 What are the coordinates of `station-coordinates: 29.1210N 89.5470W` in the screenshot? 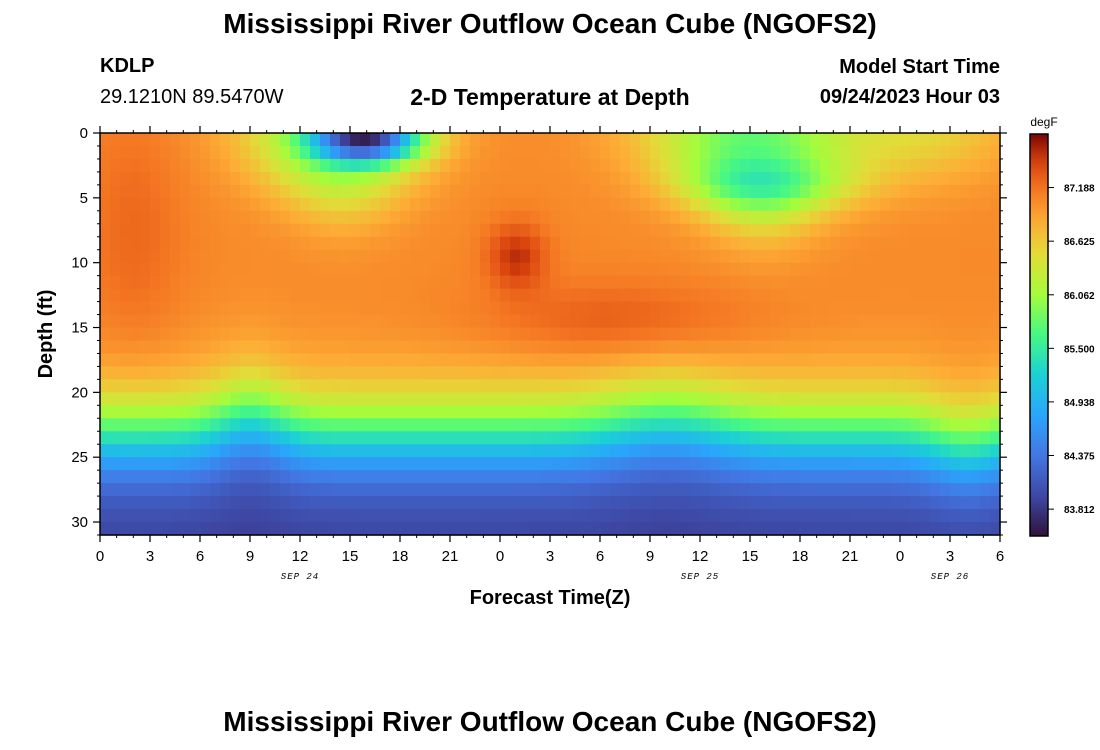 It's located at (192, 97).